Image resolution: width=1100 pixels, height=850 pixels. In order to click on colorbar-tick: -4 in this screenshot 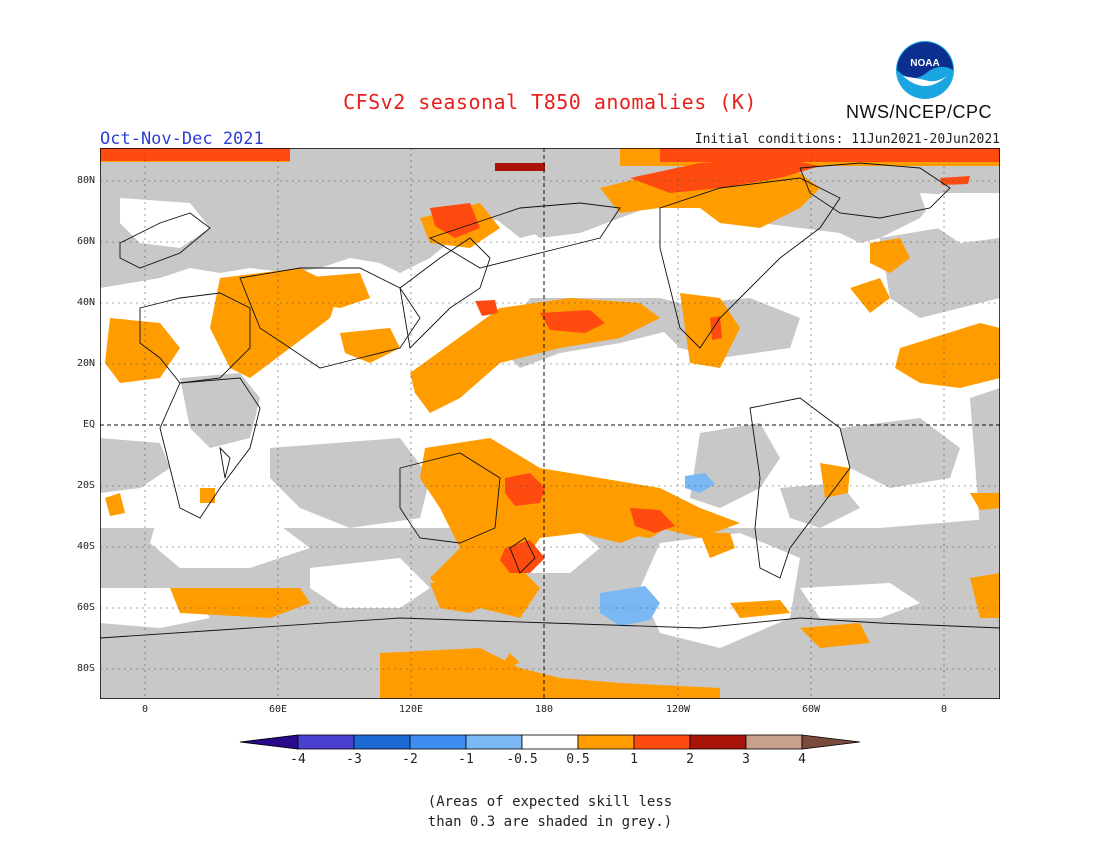, I will do `click(298, 759)`.